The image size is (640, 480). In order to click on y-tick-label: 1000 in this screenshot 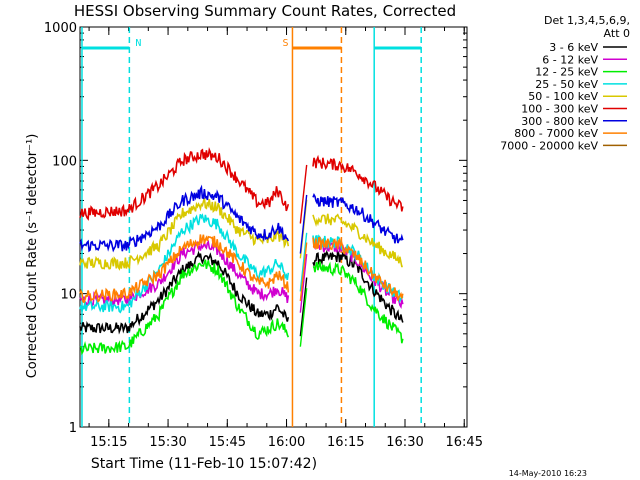, I will do `click(60, 28)`.